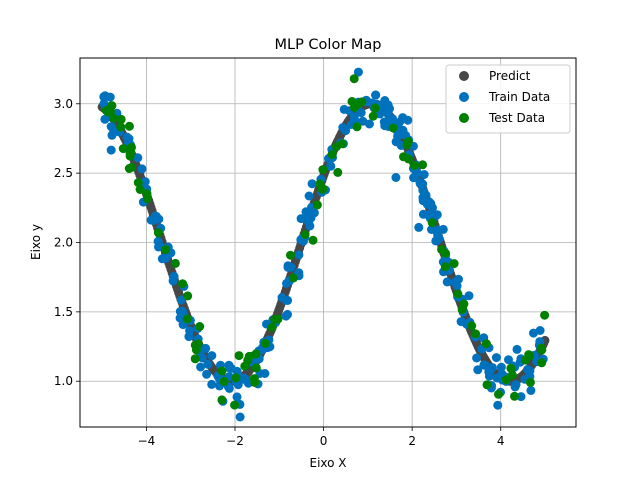  I want to click on chart-title: MLP Color Map, so click(327, 45).